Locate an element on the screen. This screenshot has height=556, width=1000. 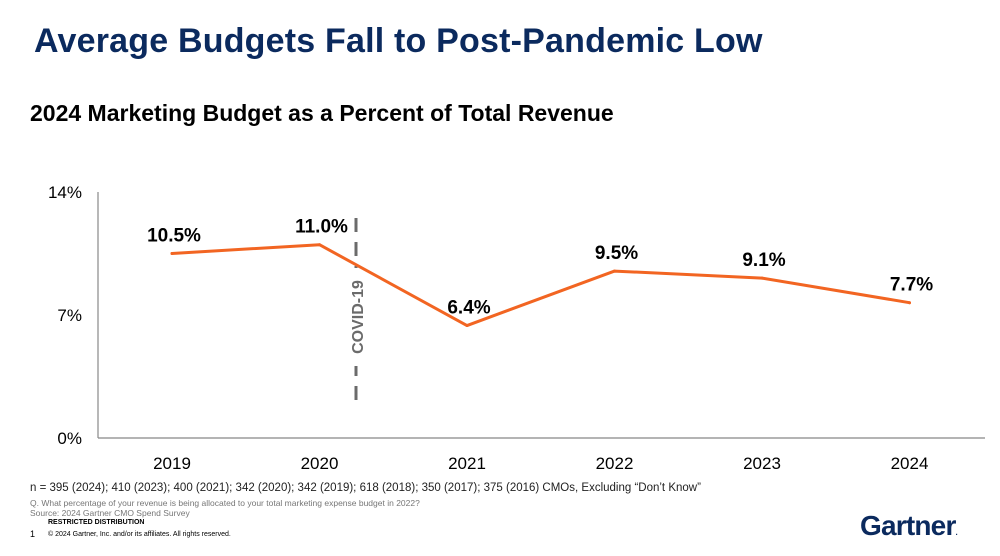
covid-annotation: COVID-19 is located at coordinates (356, 314).